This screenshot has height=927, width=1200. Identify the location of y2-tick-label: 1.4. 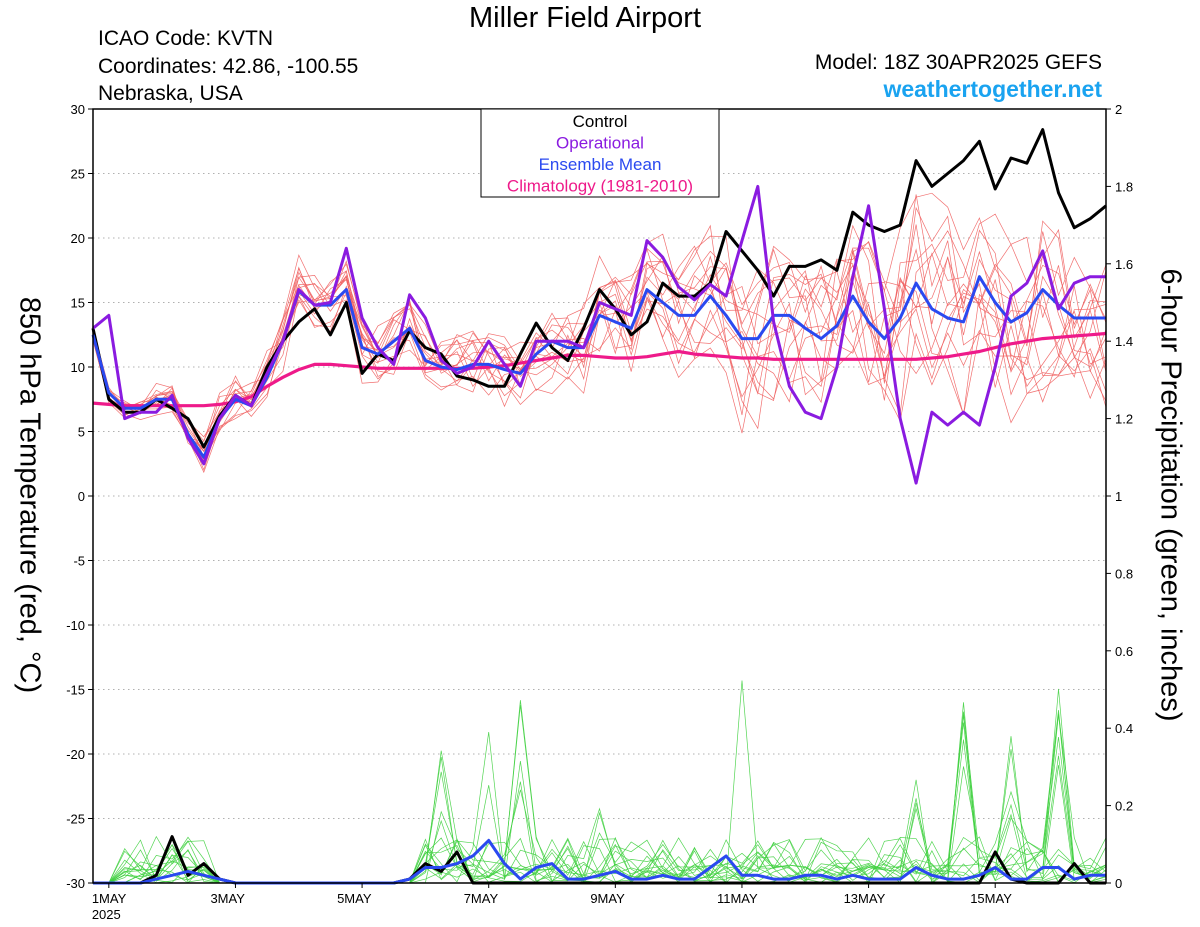
(1124, 341).